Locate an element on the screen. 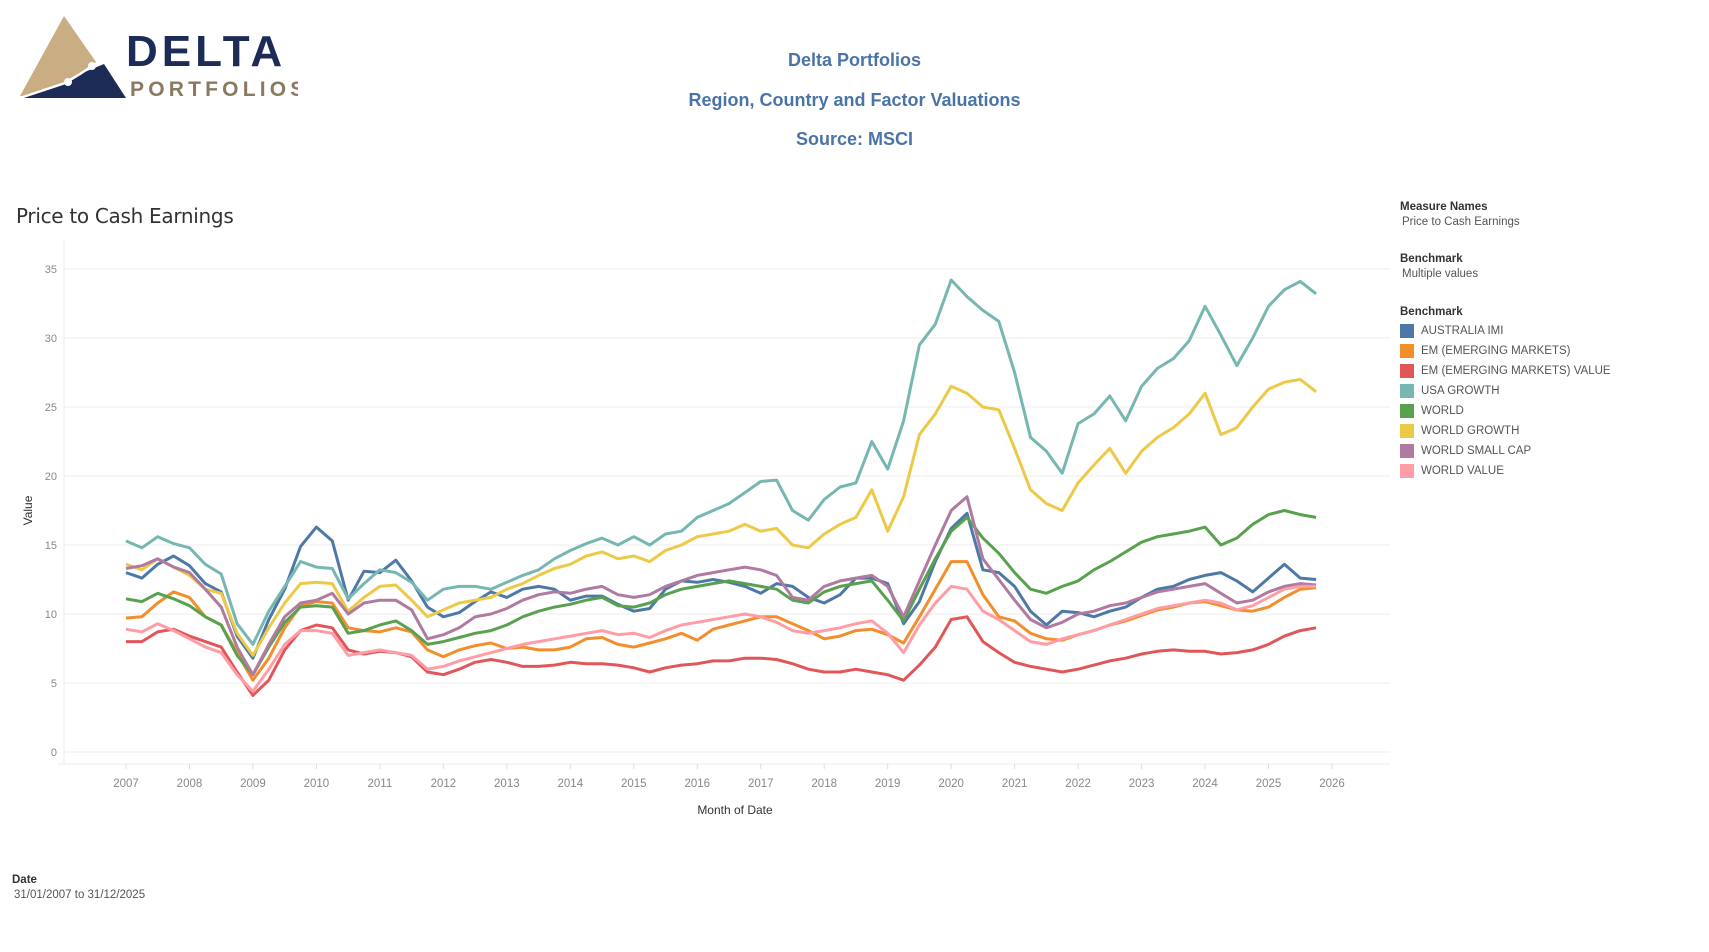 The width and height of the screenshot is (1709, 952). legend-item: WORLD SMALL CAP is located at coordinates (1505, 451).